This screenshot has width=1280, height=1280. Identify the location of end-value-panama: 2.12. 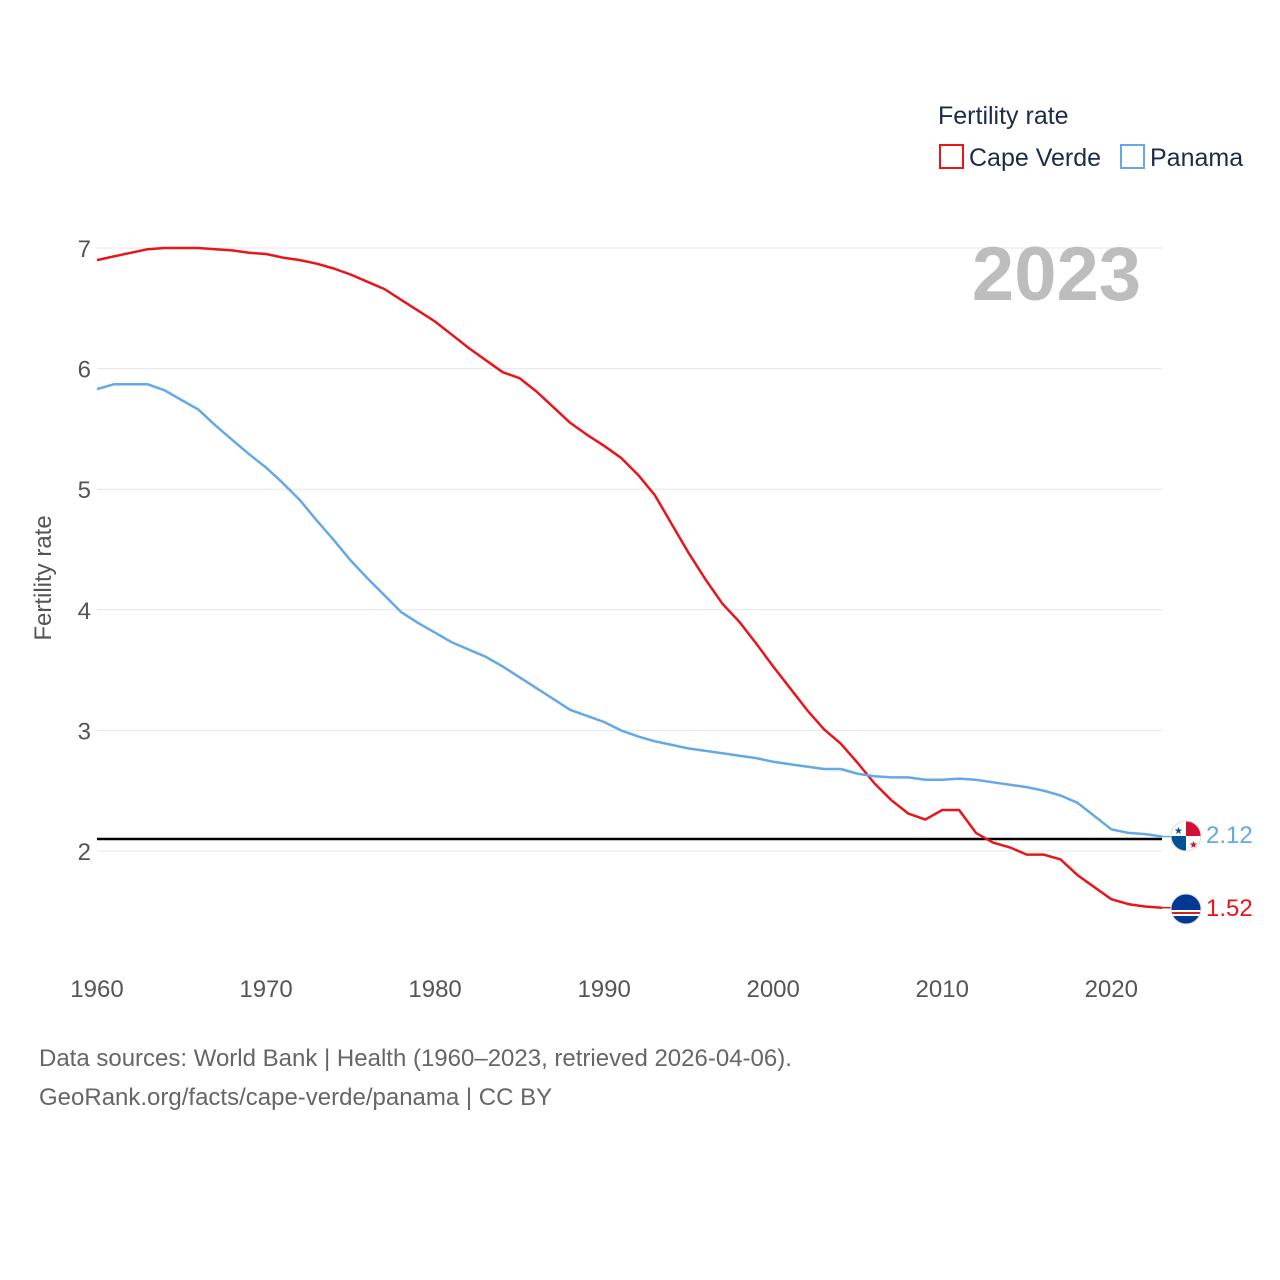
(1229, 835).